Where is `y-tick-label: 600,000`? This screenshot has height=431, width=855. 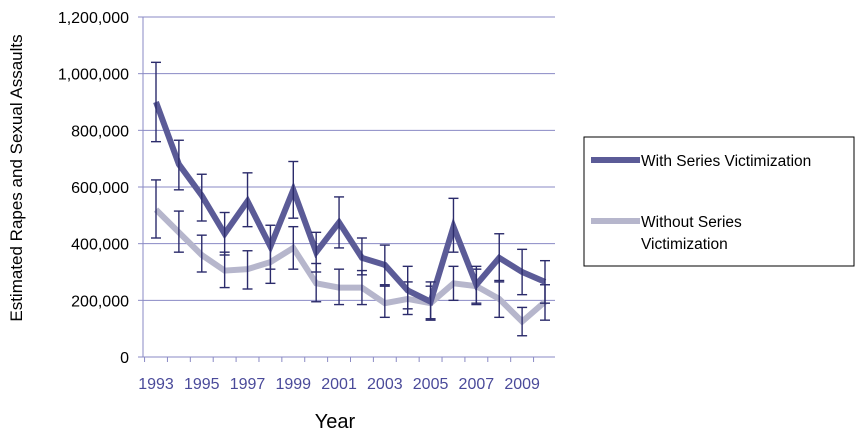
y-tick-label: 600,000 is located at coordinates (100, 188).